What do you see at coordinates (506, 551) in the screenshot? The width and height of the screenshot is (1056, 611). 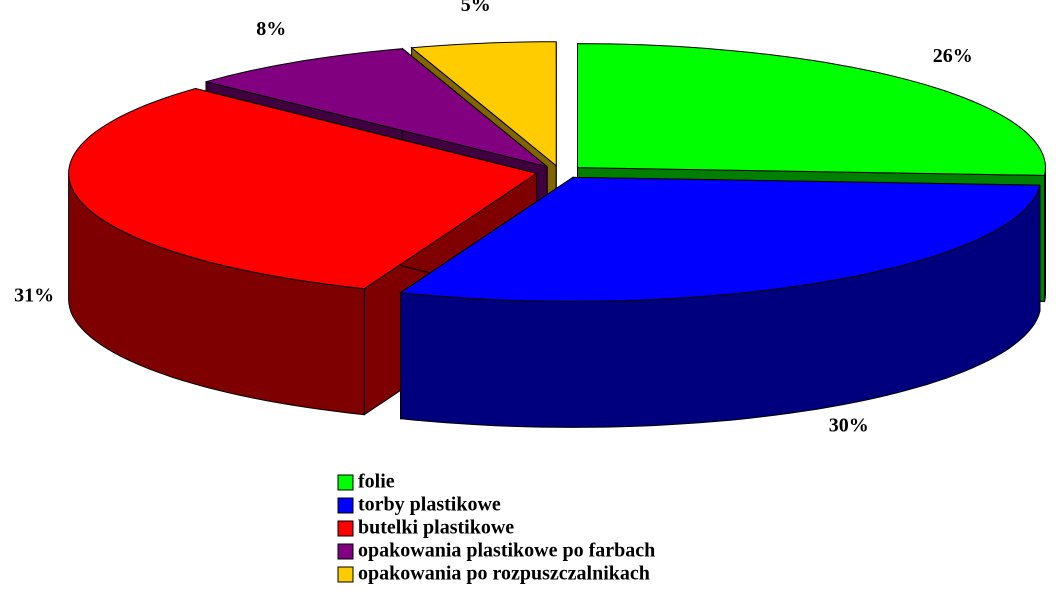 I see `legend-label: opakowania plastikowe po farbach` at bounding box center [506, 551].